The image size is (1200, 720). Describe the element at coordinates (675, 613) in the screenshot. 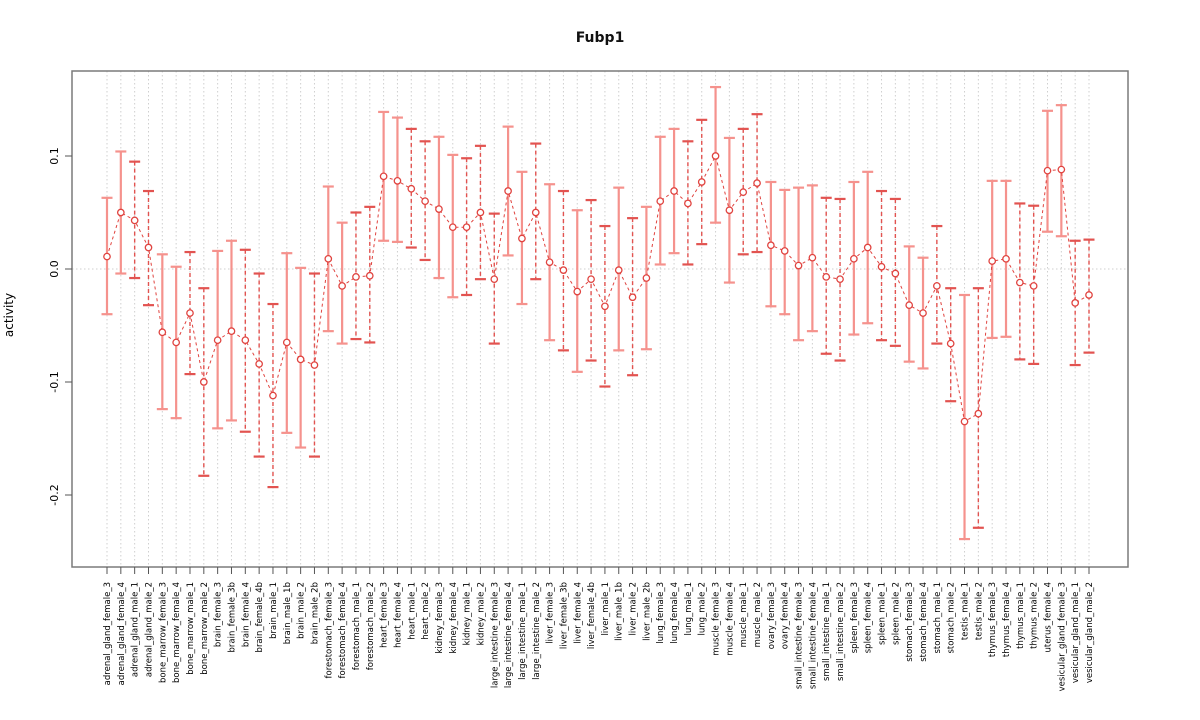

I see `x-tick-label: lung_female_4` at that location.